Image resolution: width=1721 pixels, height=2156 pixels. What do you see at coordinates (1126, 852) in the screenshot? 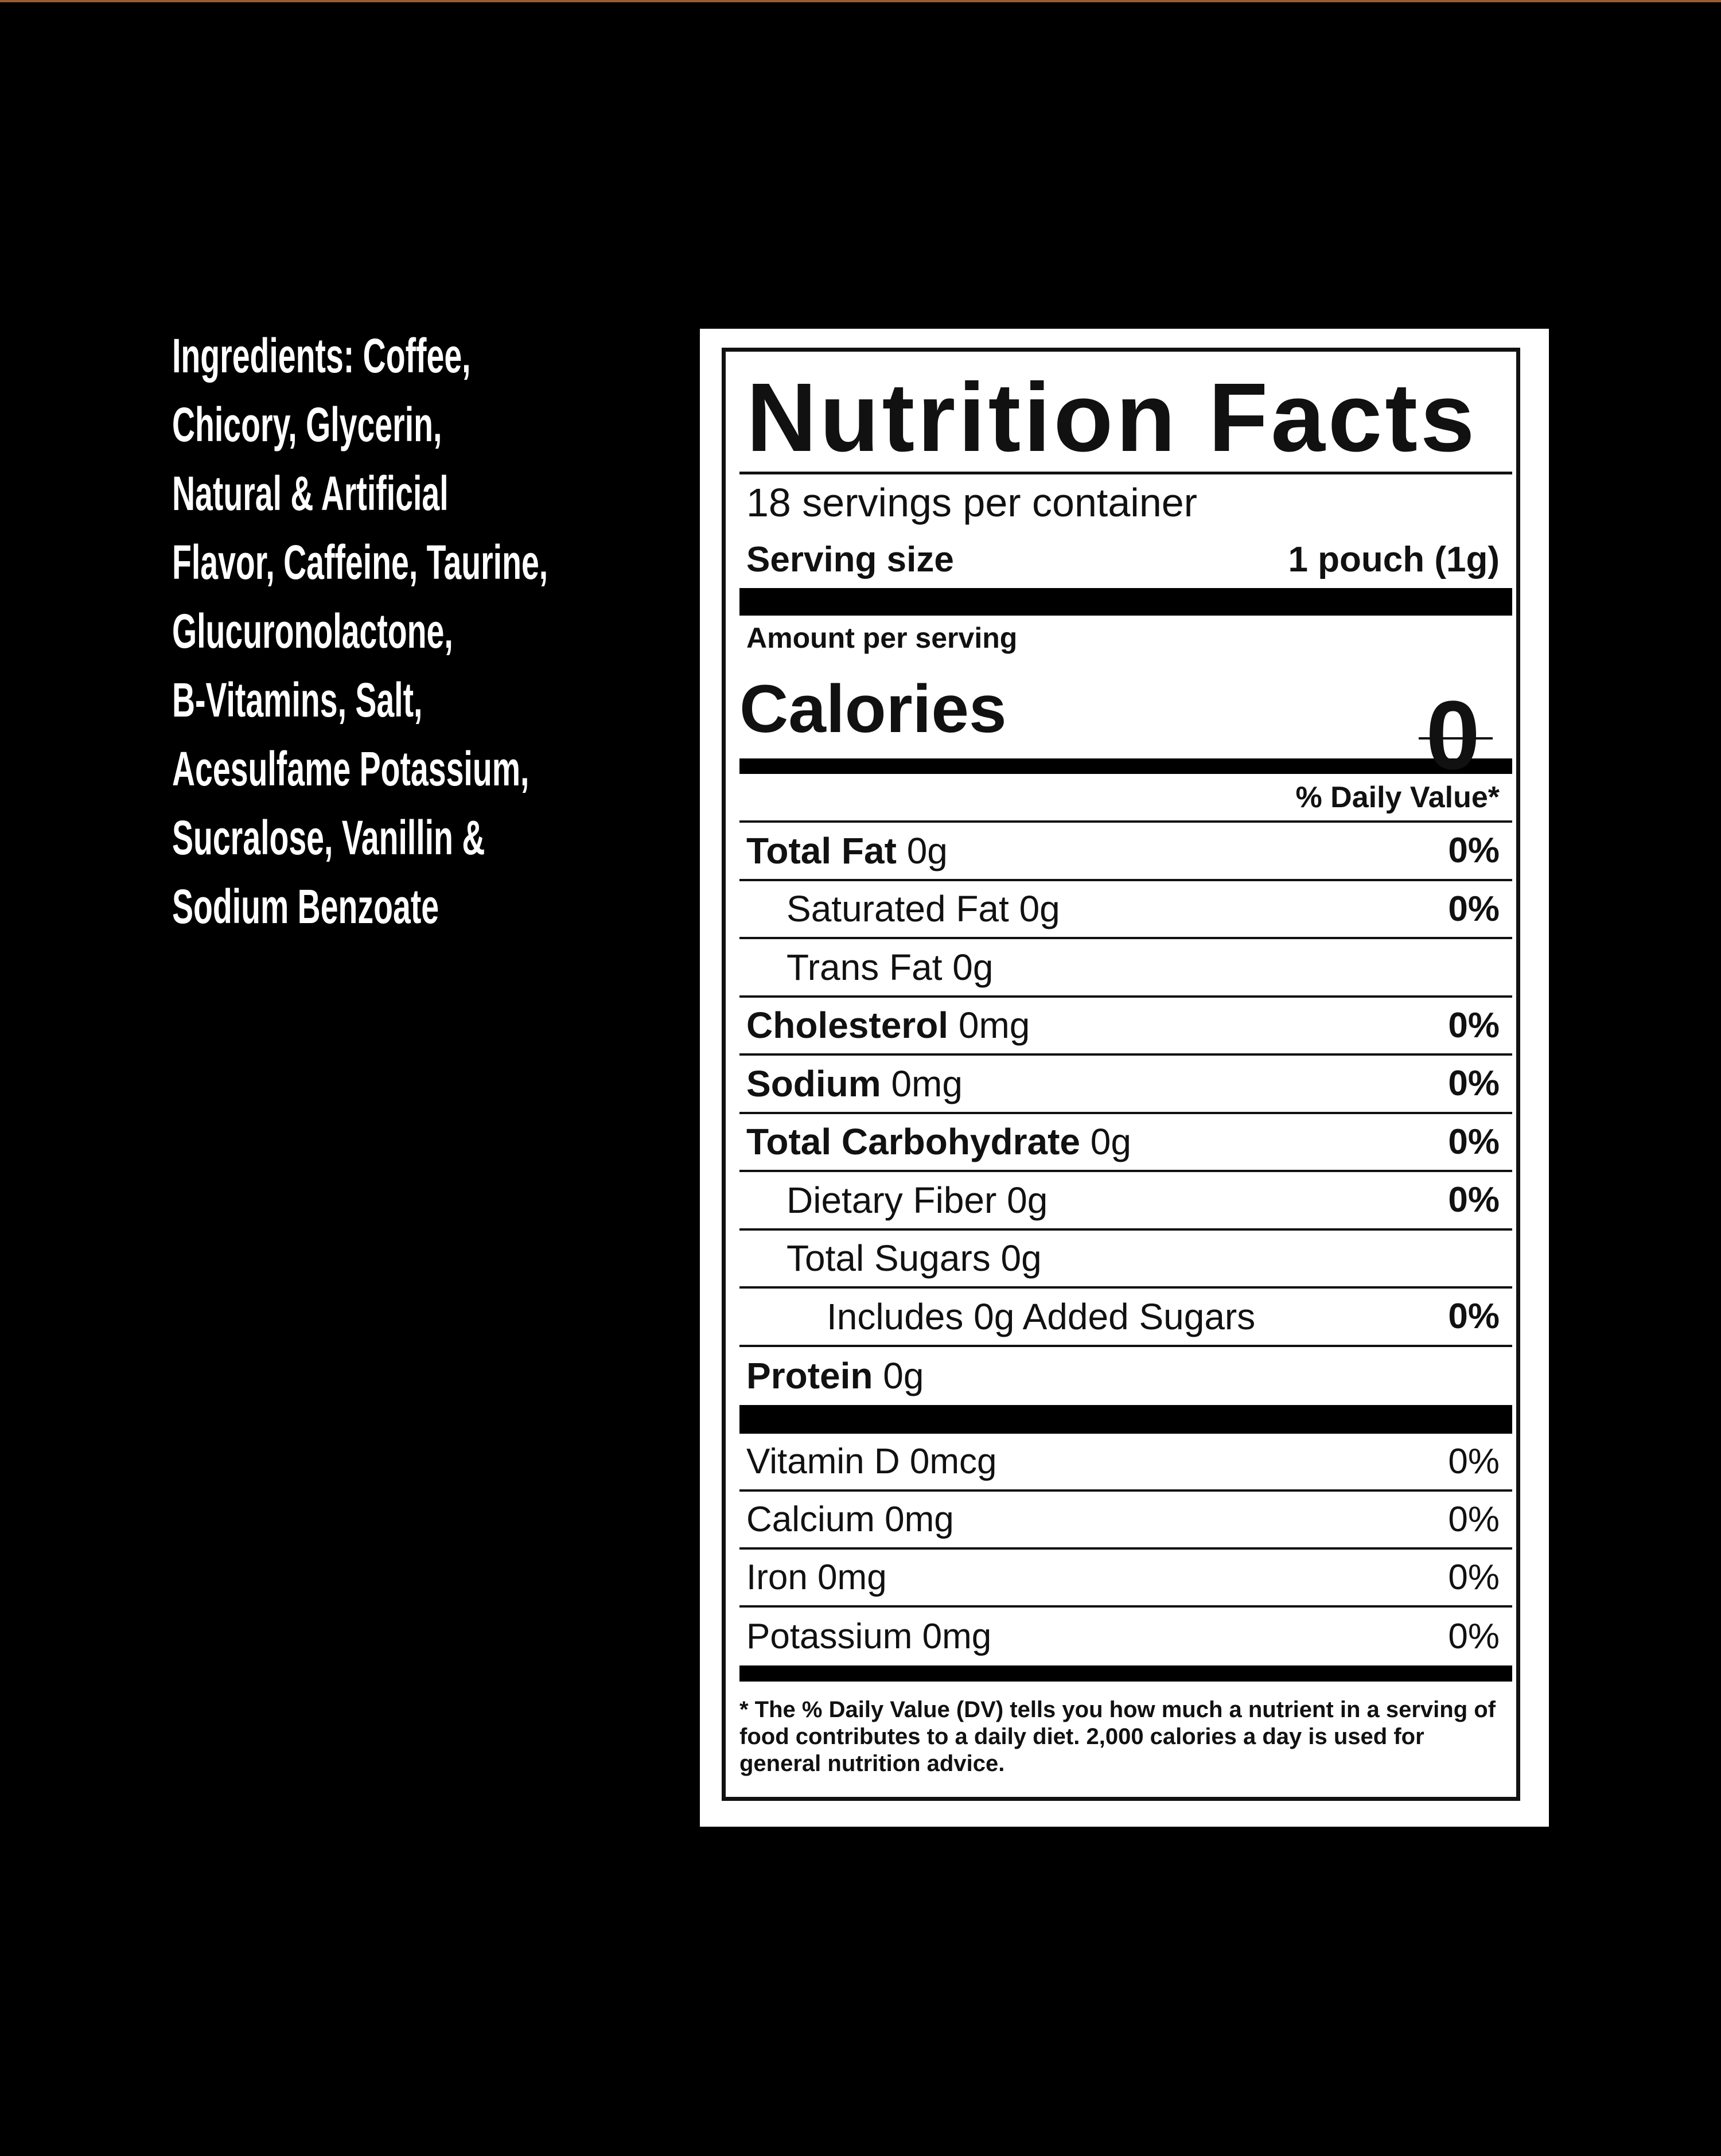
I see `nutrient-row-total-fat: Total Fat 0g 0%` at bounding box center [1126, 852].